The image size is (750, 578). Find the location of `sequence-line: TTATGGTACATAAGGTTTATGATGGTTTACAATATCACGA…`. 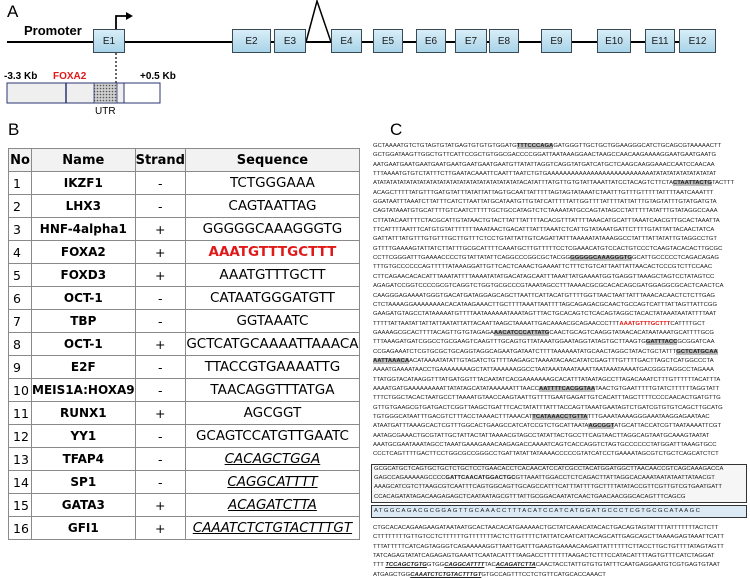

sequence-line: TTATGGTACATAAGGTTTATGATGGTTTACAATATCACGA… is located at coordinates (561, 380).